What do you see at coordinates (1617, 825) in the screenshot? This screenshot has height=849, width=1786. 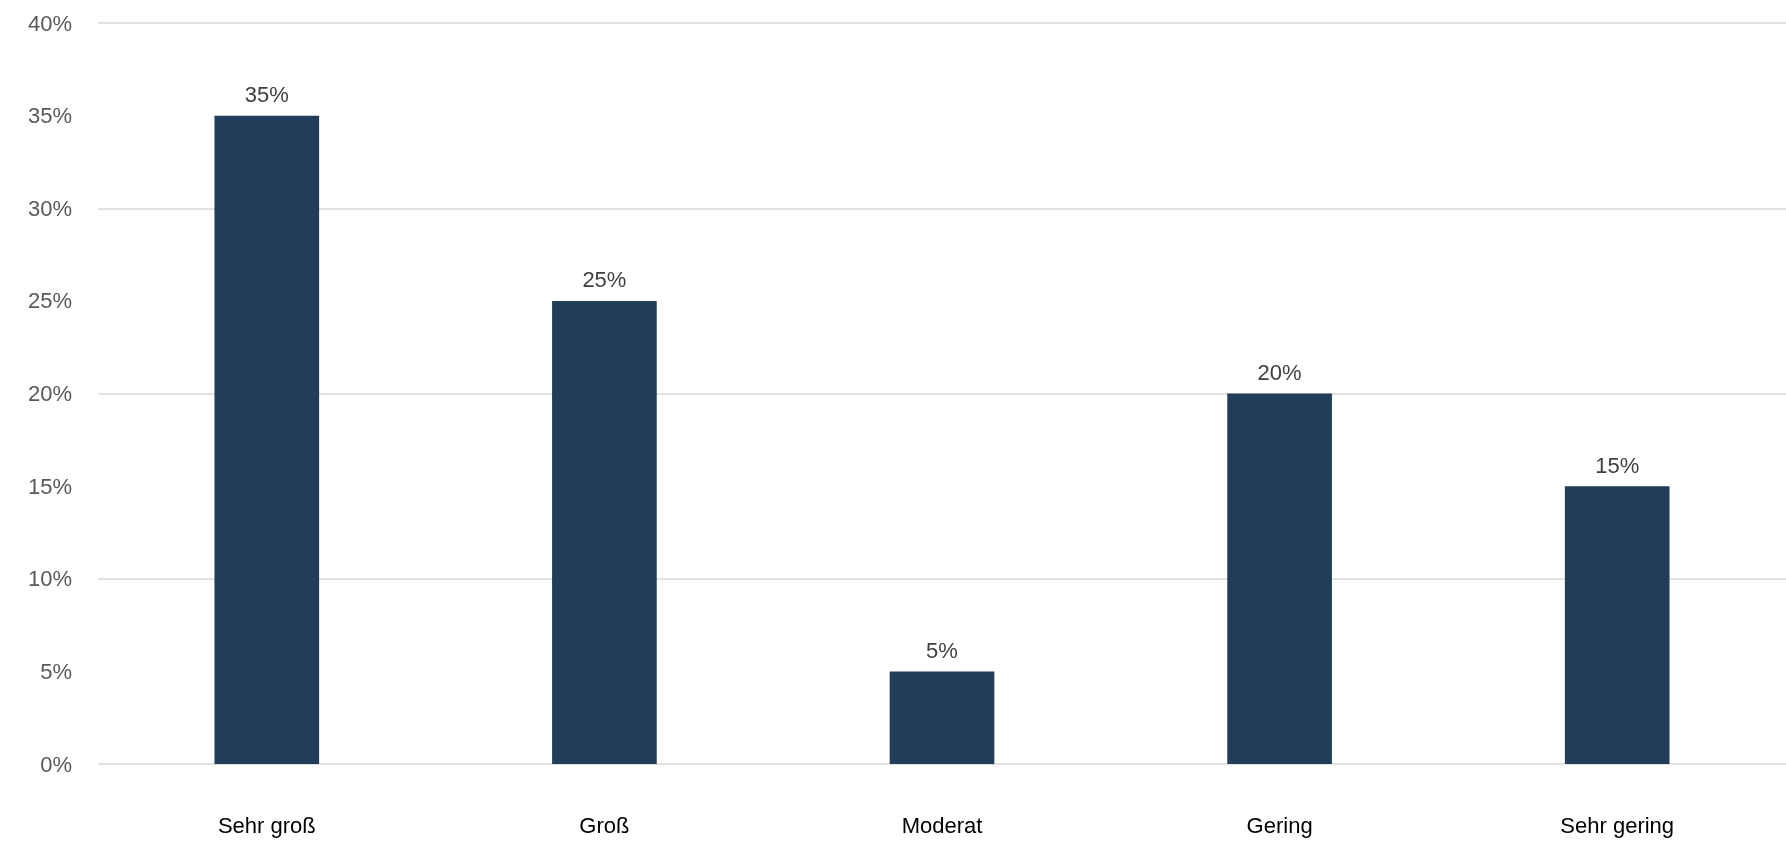 I see `x-tick-label: Sehr gering` at bounding box center [1617, 825].